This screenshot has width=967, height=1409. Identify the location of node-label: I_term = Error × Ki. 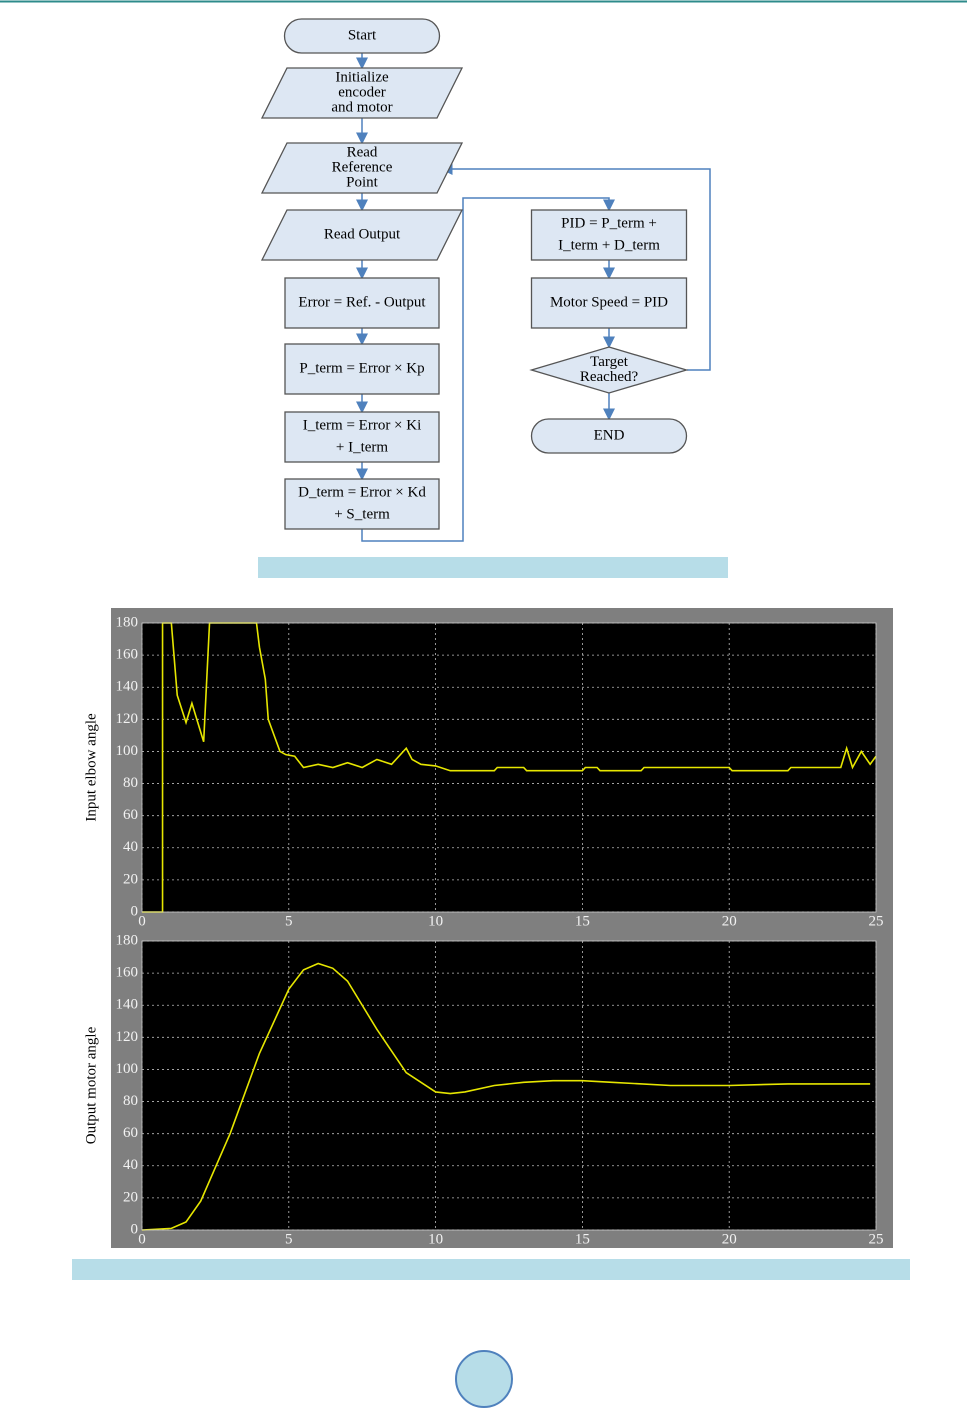
(362, 425).